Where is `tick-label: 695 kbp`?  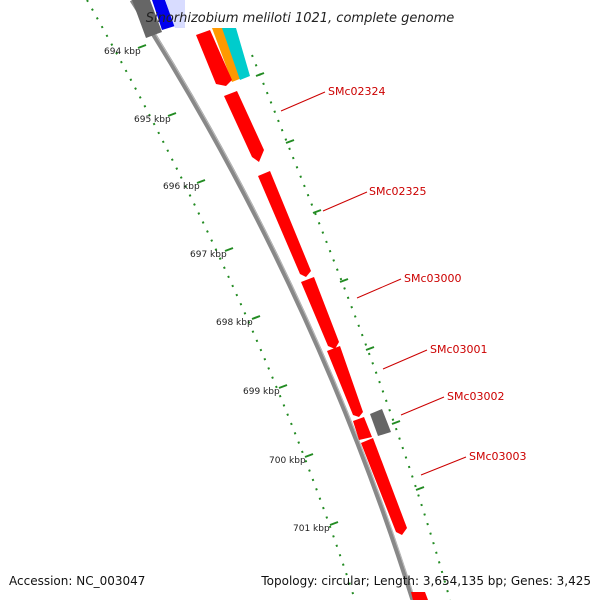 tick-label: 695 kbp is located at coordinates (152, 120).